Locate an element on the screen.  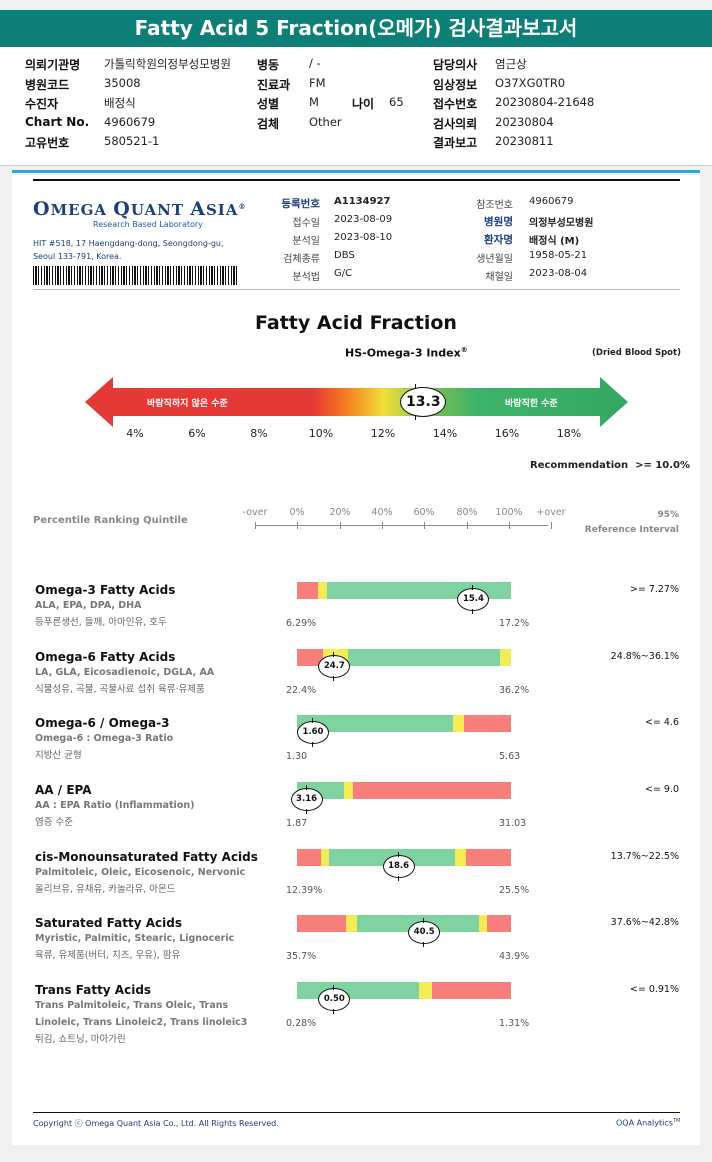
meta-label: 접수일 is located at coordinates (306, 223).